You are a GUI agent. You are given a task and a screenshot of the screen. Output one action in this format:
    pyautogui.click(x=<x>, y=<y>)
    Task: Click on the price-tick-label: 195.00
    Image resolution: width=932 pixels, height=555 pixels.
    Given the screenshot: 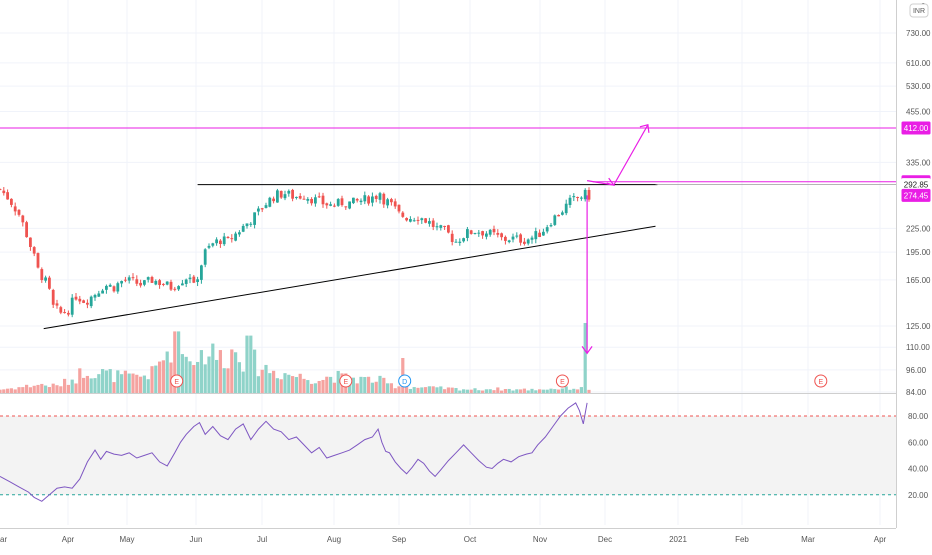 What is the action you would take?
    pyautogui.click(x=918, y=252)
    